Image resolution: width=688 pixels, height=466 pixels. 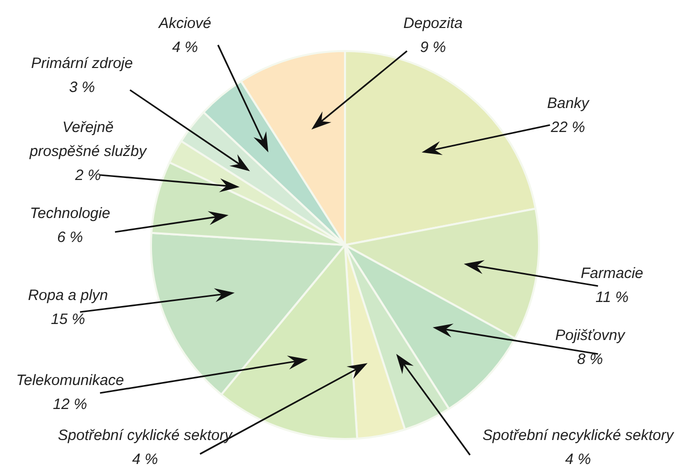 What do you see at coordinates (612, 297) in the screenshot?
I see `data-label: 11 %` at bounding box center [612, 297].